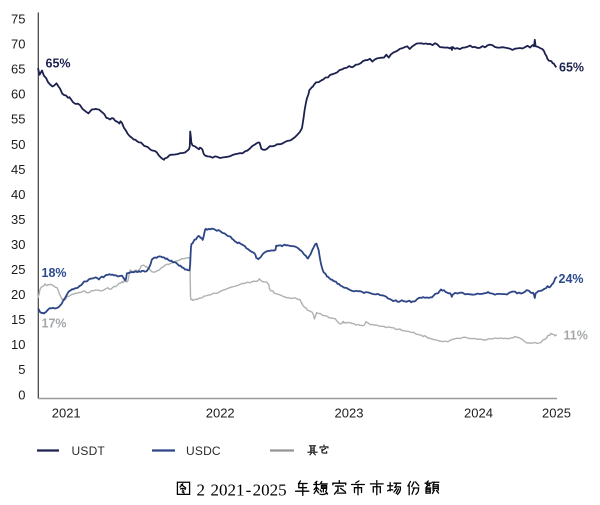 This screenshot has height=505, width=600. I want to click on svg-text: 10, so click(18, 344).